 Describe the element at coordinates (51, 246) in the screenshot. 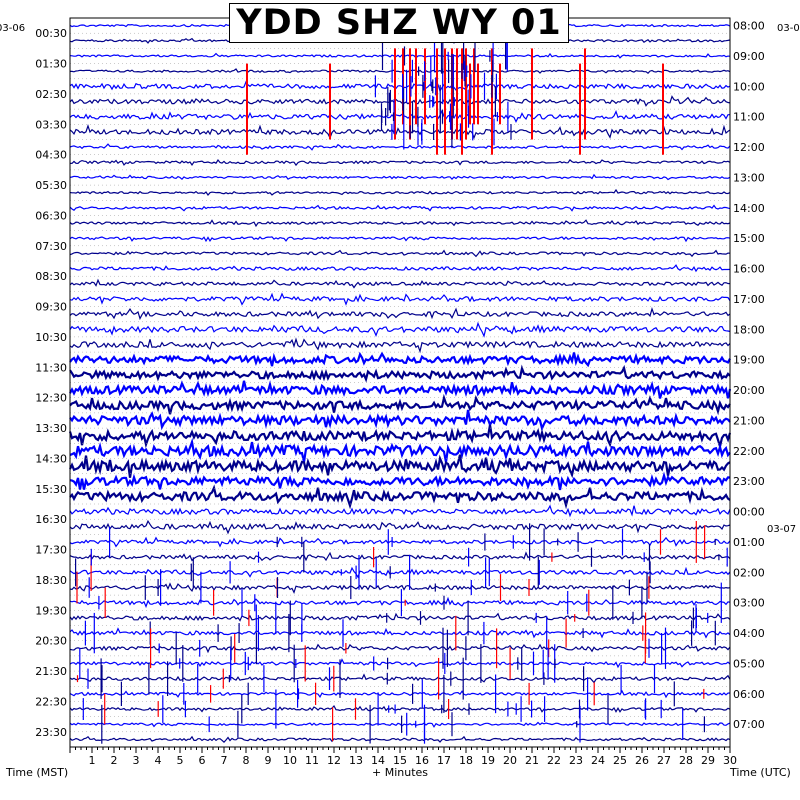

I see `left-hour-label: 07:30` at that location.